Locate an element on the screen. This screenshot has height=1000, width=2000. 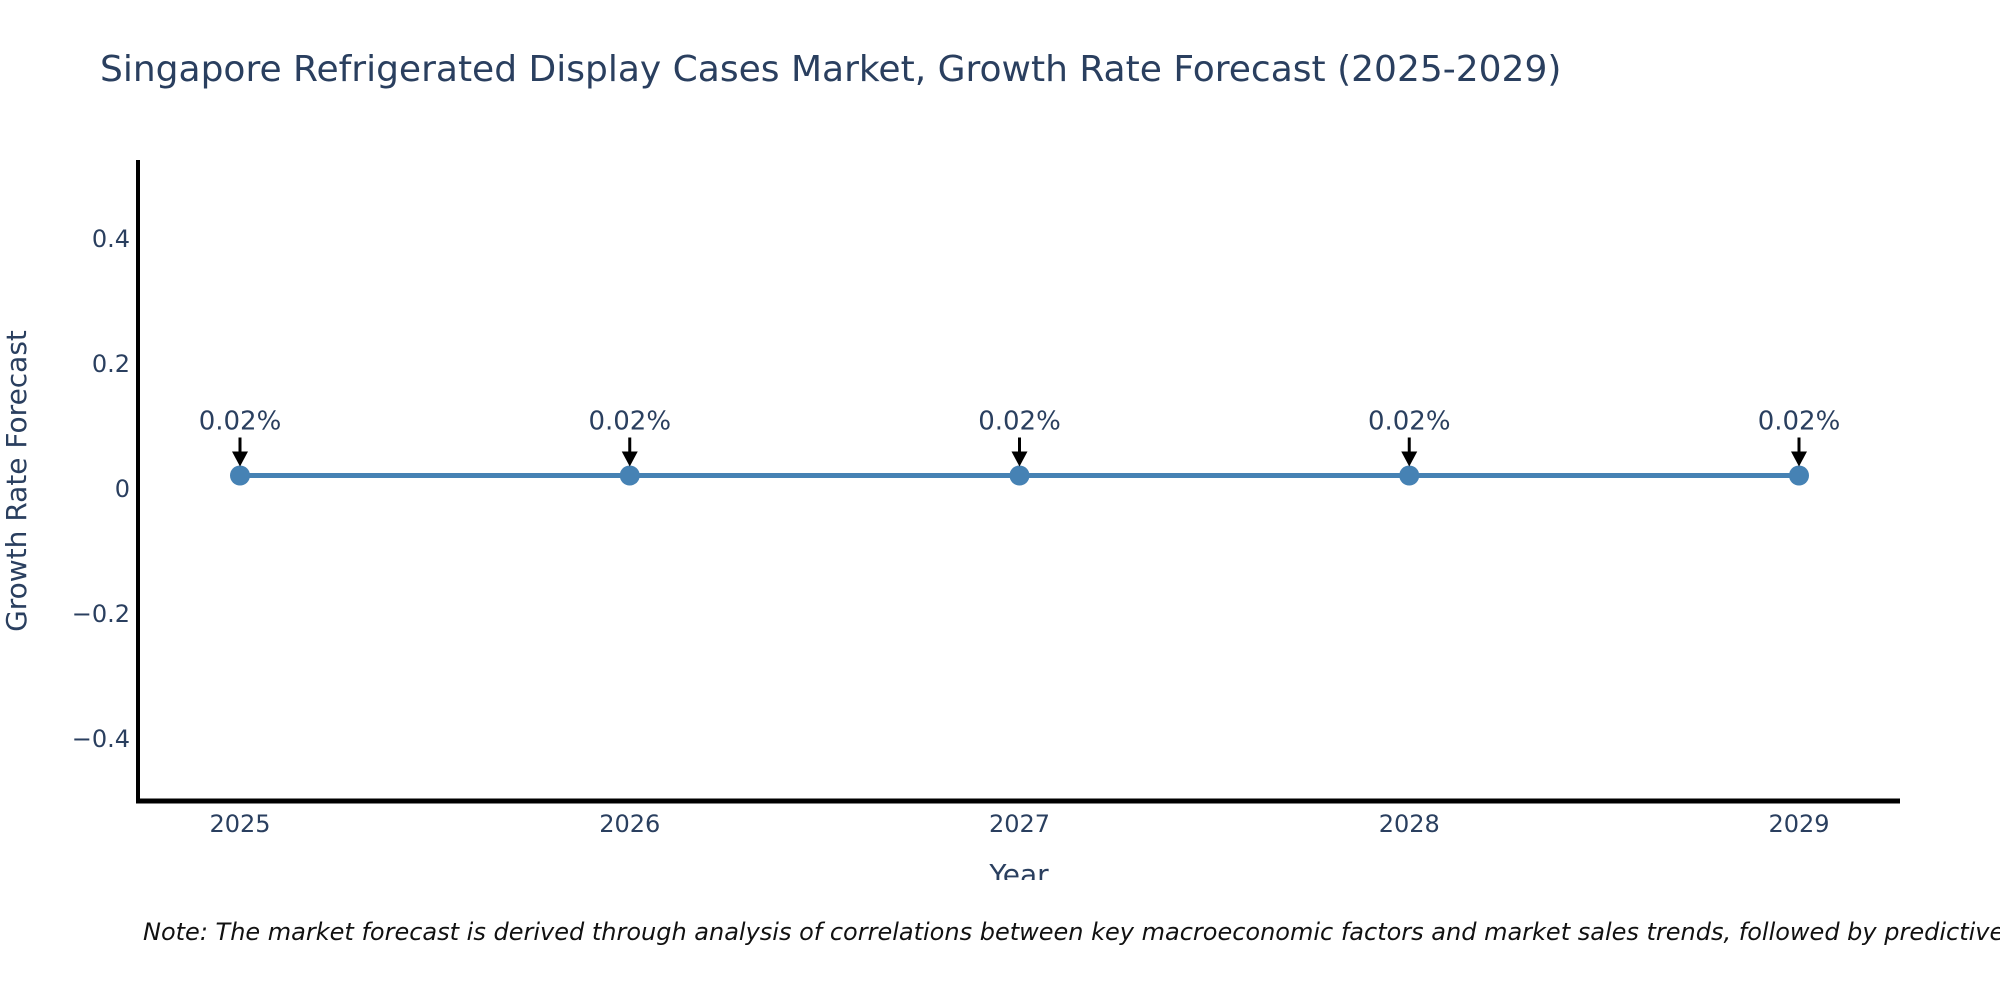
x-tick-label: 2028 is located at coordinates (1409, 824).